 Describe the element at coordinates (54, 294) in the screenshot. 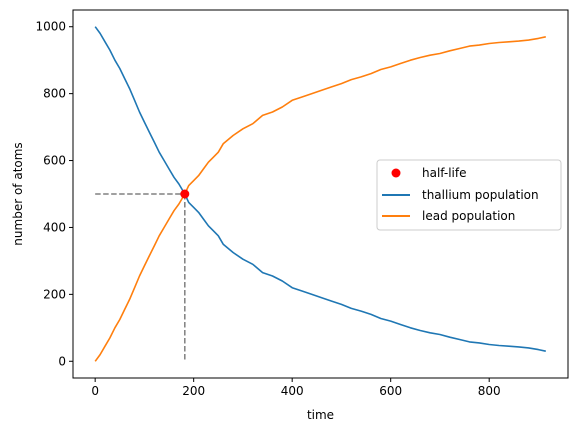

I see `y-tick-label: 200` at that location.